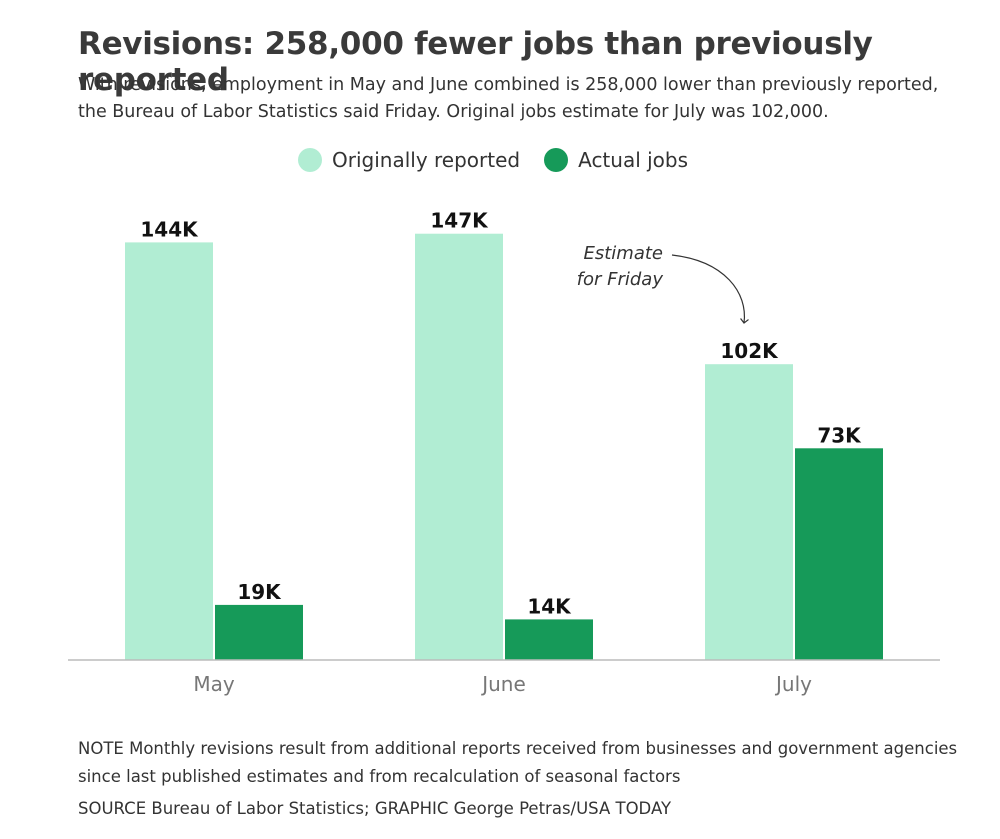 This screenshot has width=1000, height=839. Describe the element at coordinates (169, 229) in the screenshot. I see `data-label-originally-reported-may: 144K` at that location.